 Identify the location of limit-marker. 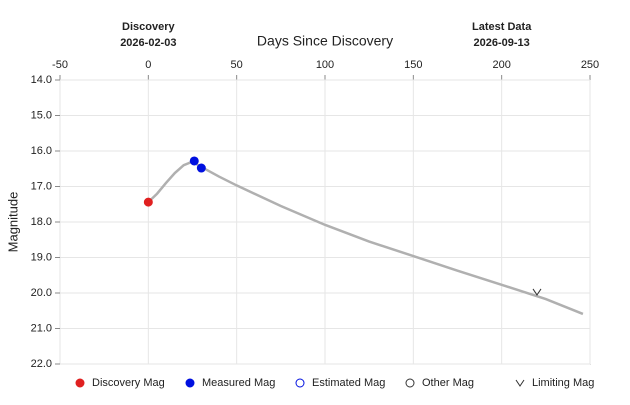
(537, 292).